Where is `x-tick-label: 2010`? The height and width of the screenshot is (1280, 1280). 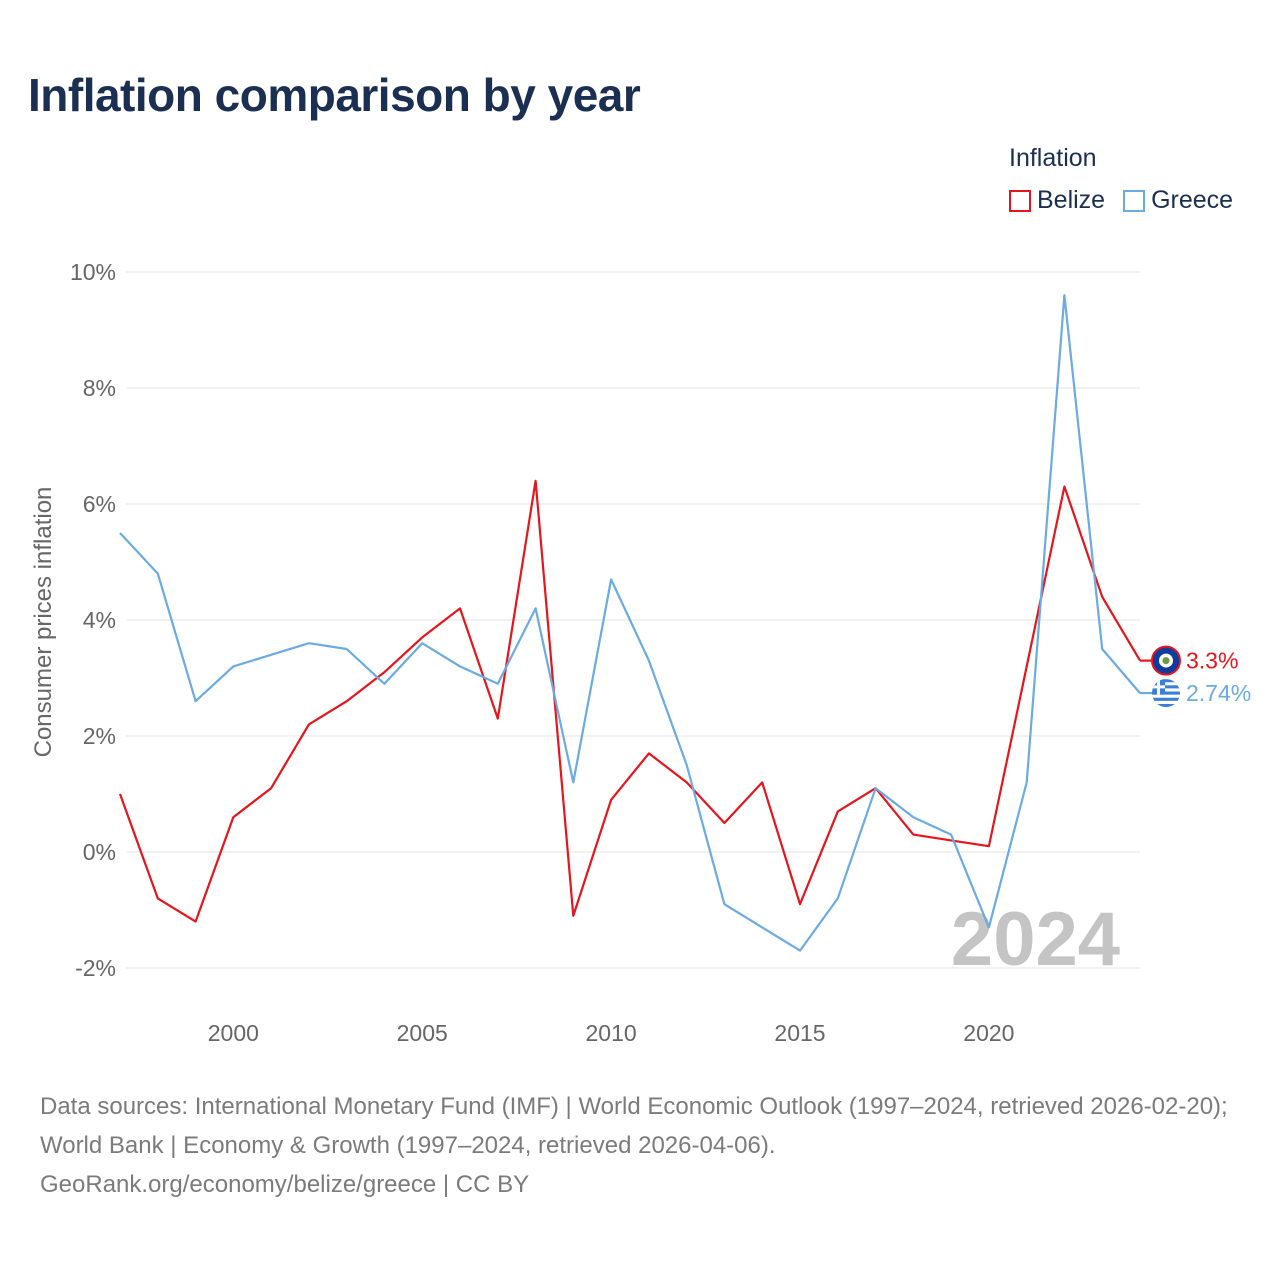
x-tick-label: 2010 is located at coordinates (611, 1033).